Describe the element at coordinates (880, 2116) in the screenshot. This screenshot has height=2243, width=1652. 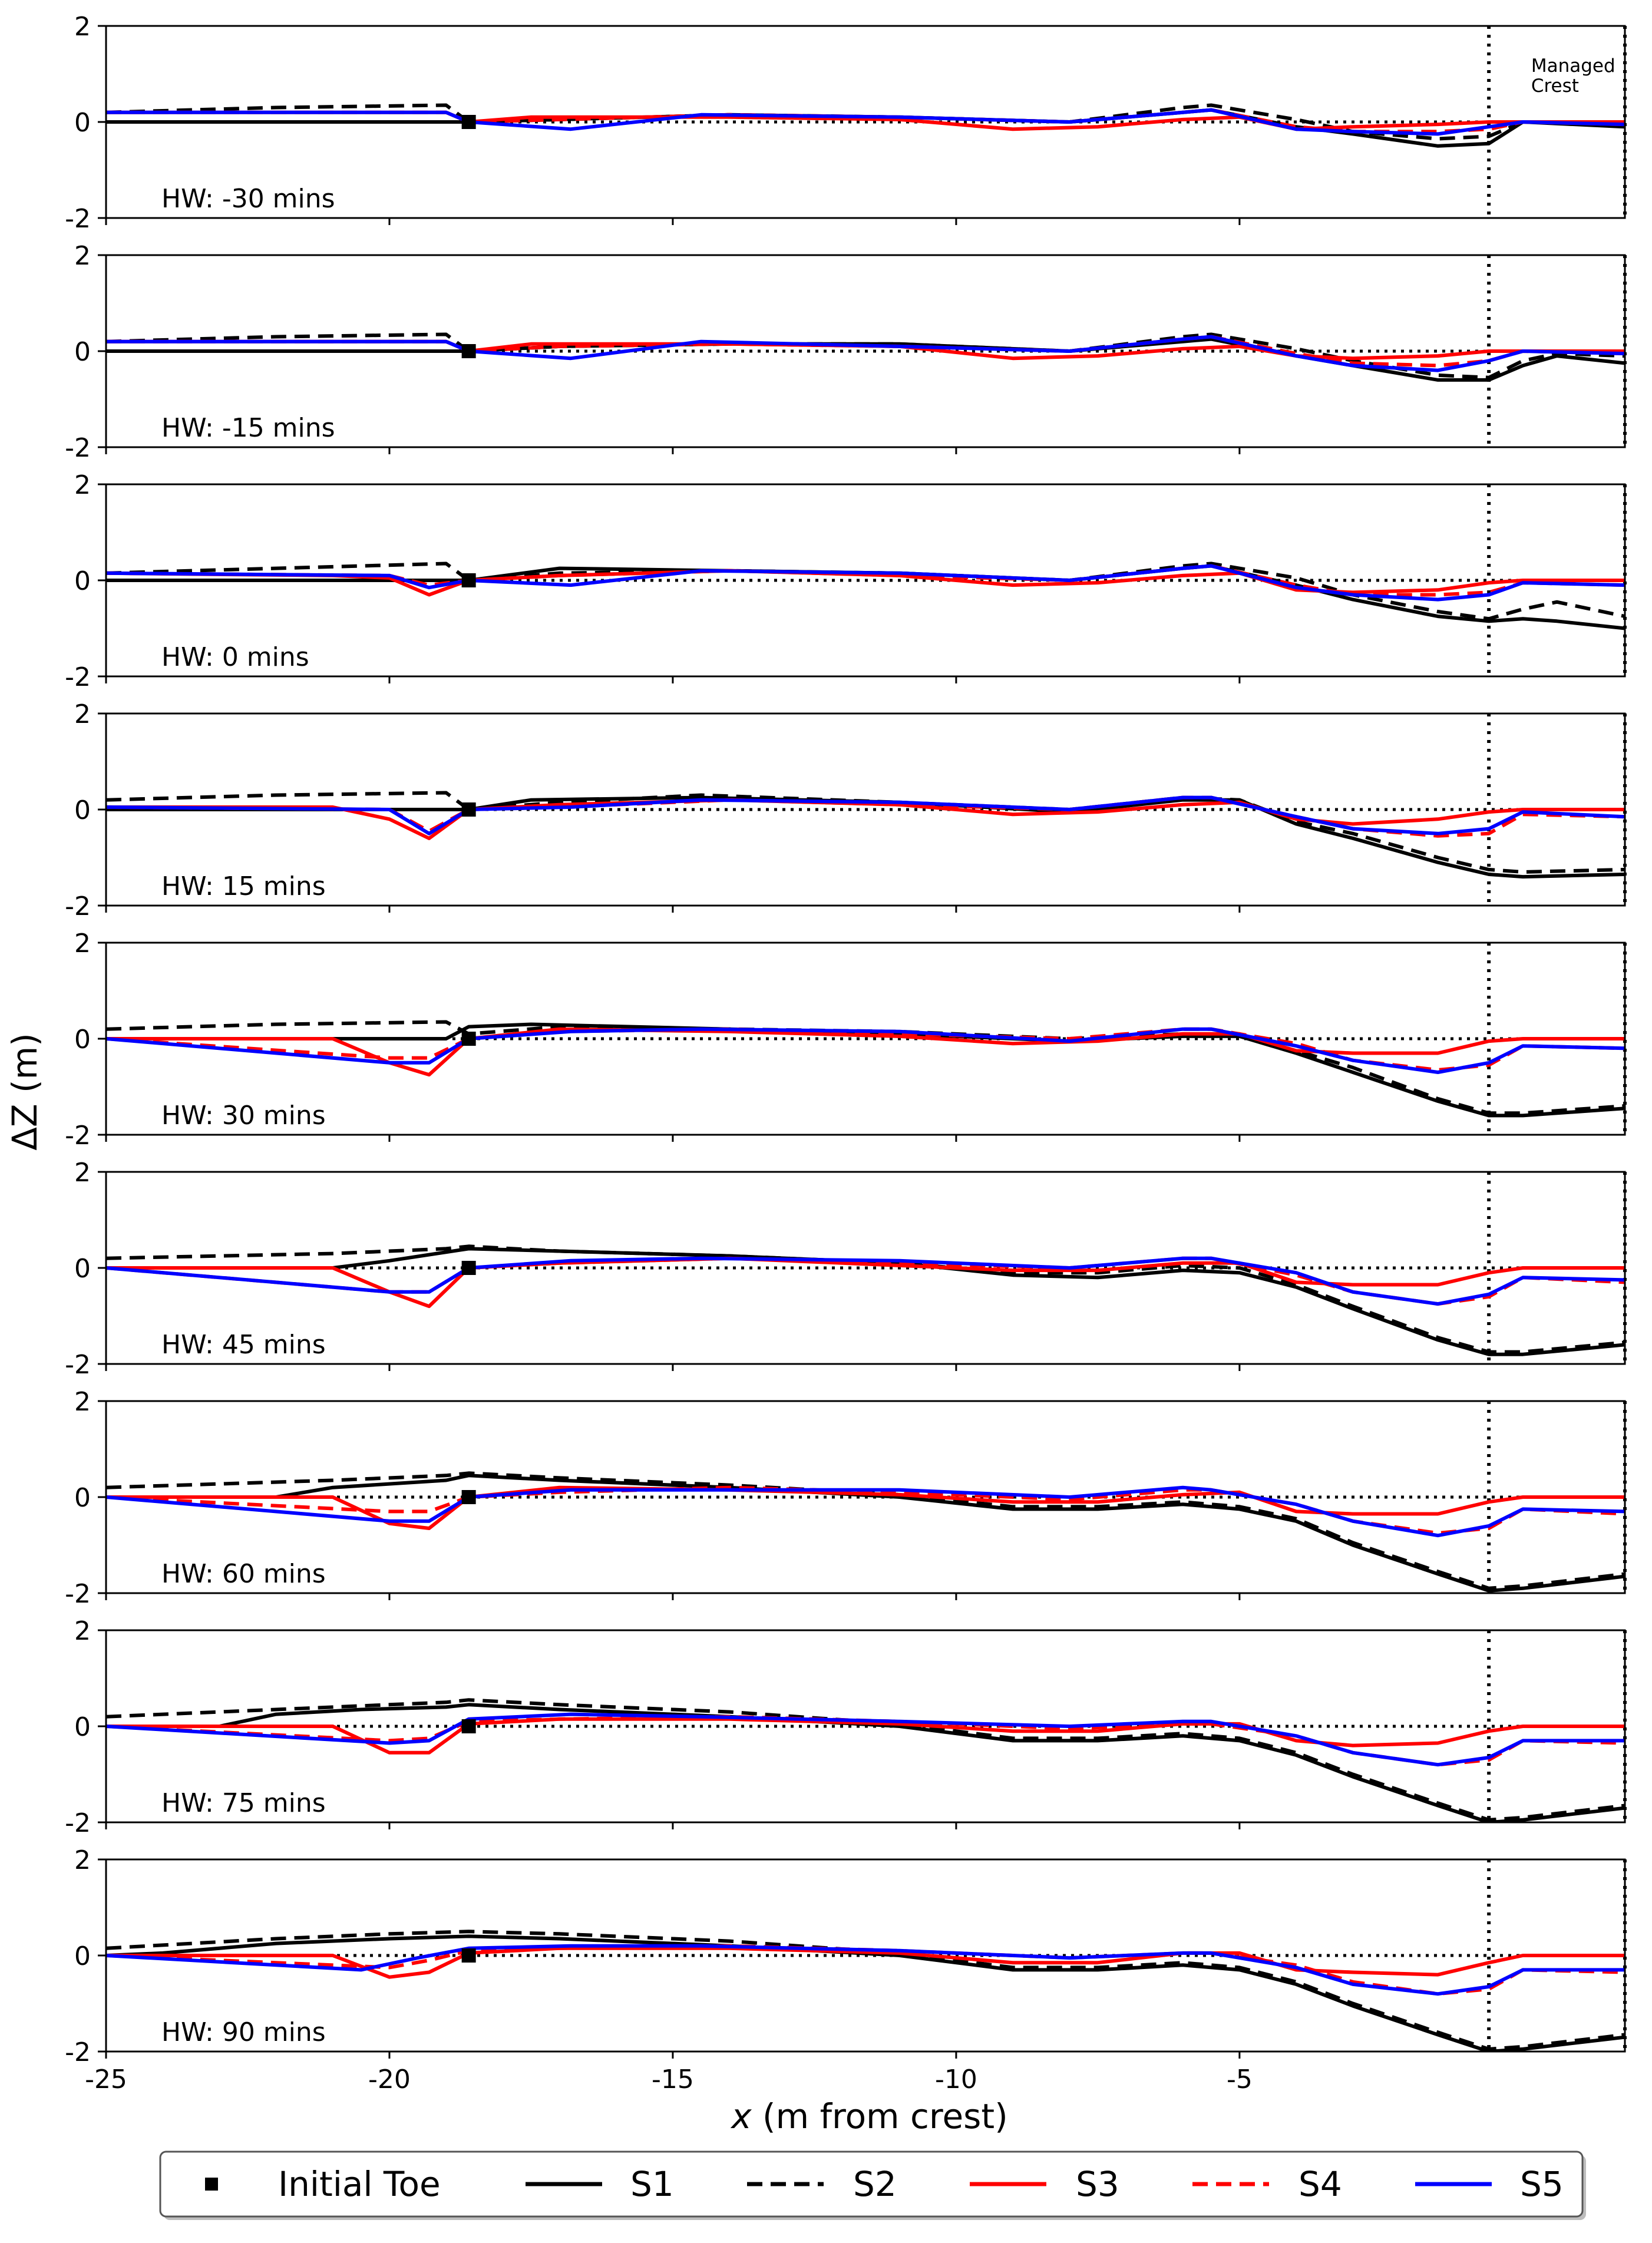
I see `x-axis-label-unit: (m from crest)` at that location.